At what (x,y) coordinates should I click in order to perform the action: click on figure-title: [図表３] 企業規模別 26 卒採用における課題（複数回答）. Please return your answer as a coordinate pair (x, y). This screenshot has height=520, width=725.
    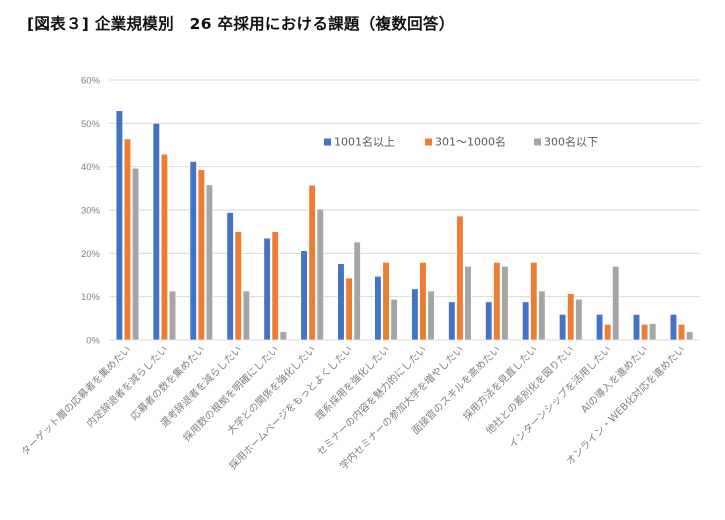
    Looking at the image, I should click on (241, 24).